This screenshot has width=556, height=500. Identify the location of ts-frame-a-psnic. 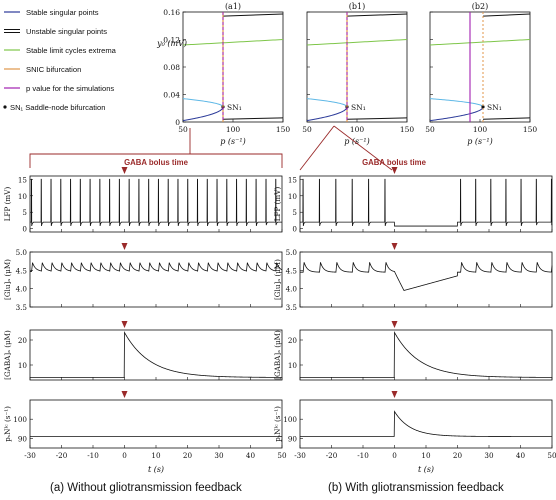
(156, 424).